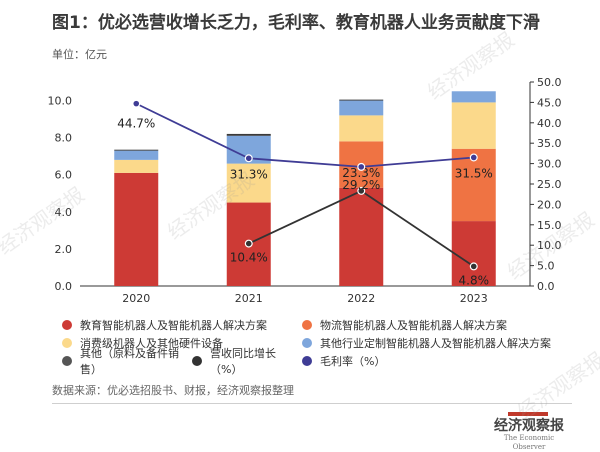  Describe the element at coordinates (529, 426) in the screenshot. I see `logo-main: 经济观察报` at that location.